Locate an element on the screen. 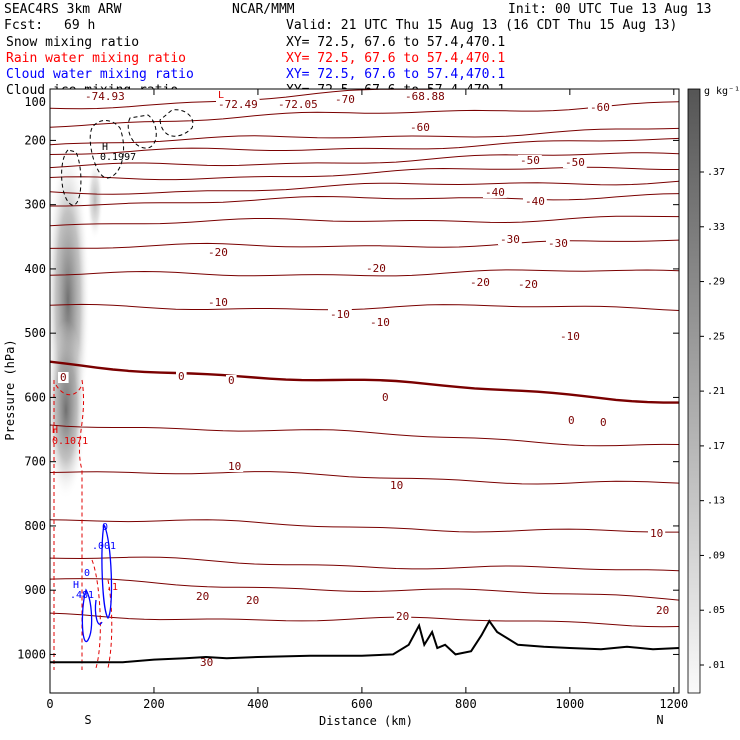 The height and width of the screenshot is (740, 740). extremum-label-cw-top0: 0 is located at coordinates (105, 527).